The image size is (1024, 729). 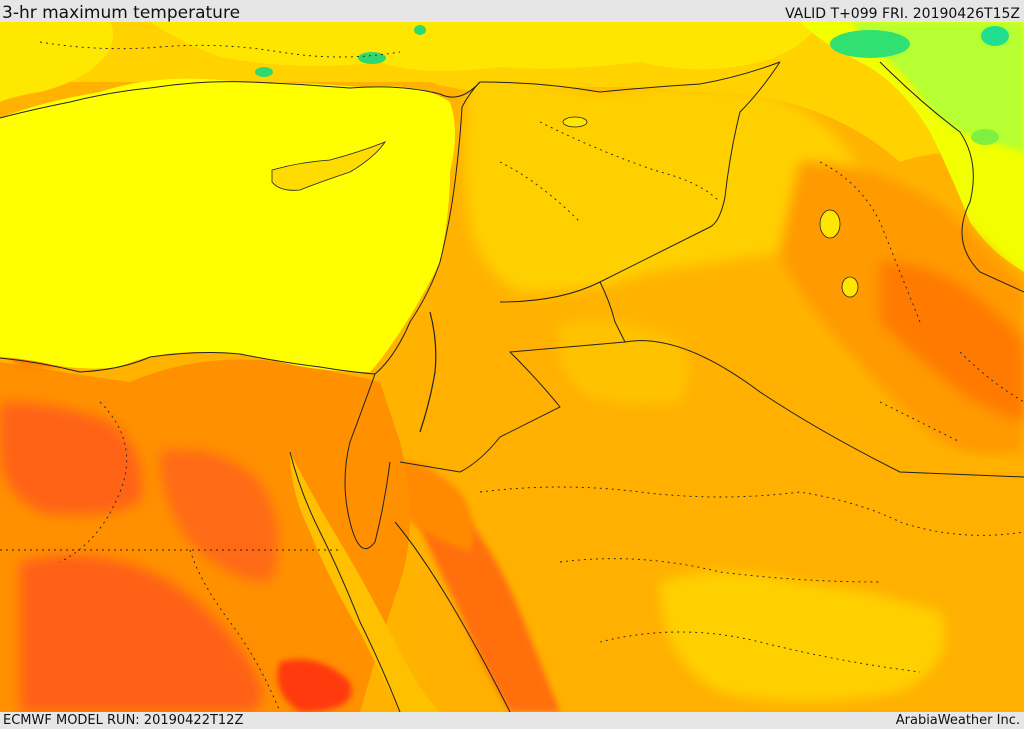 I want to click on dead-sea-jordan, so click(x=428, y=372).